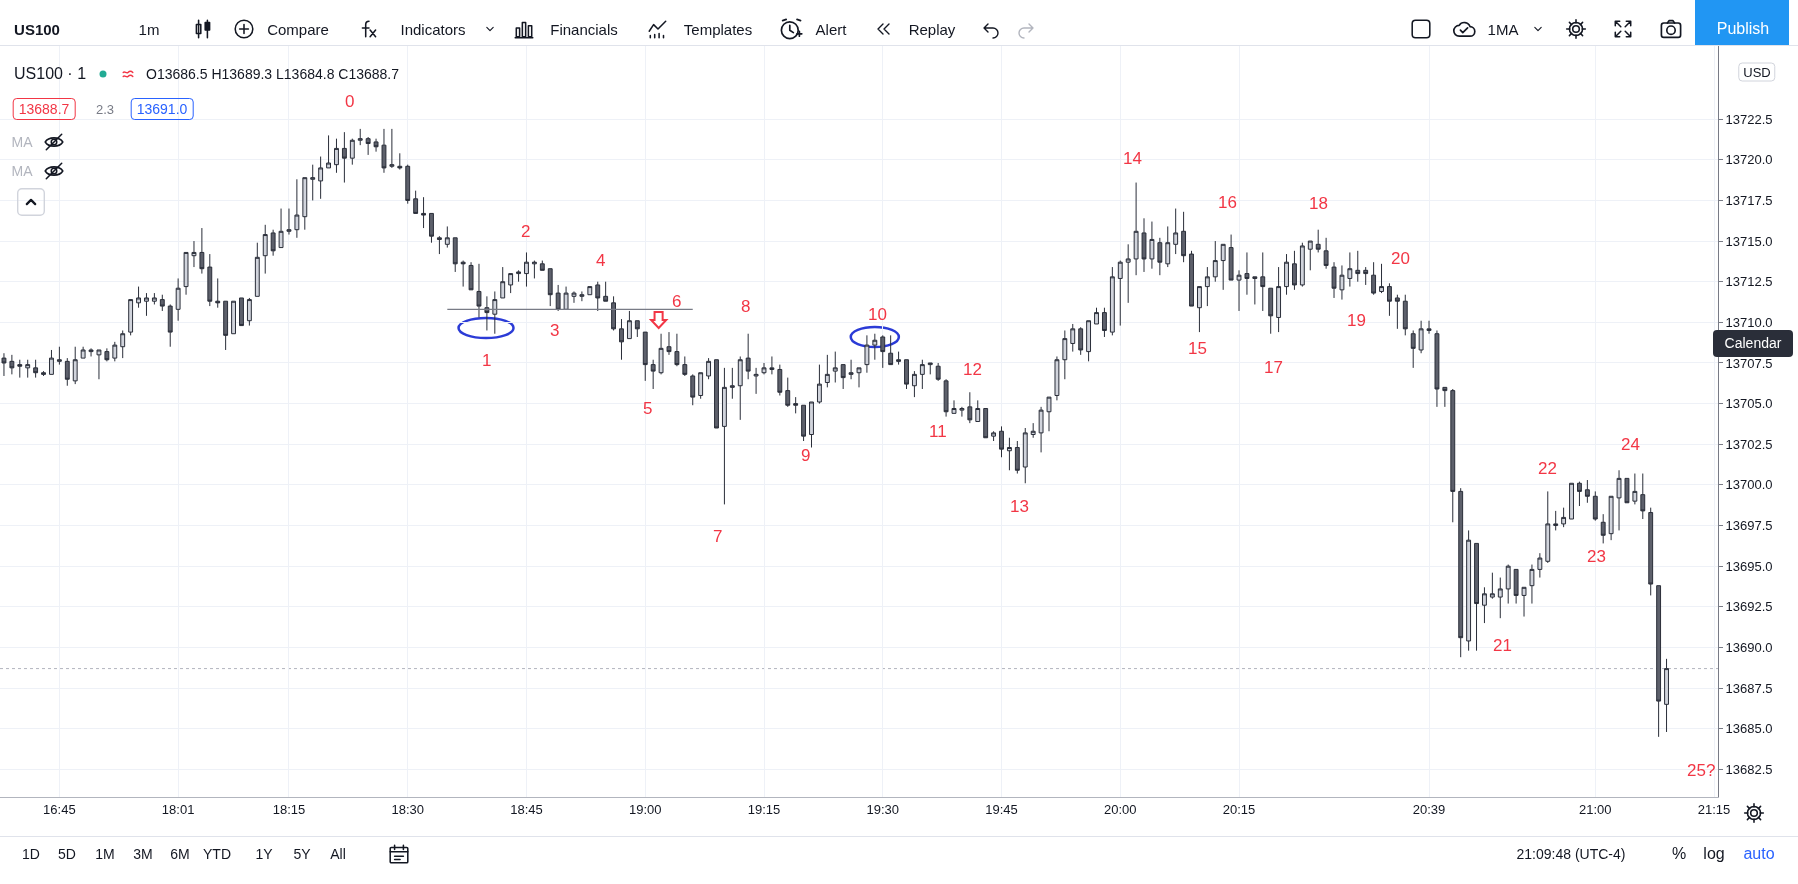 The height and width of the screenshot is (884, 1798). What do you see at coordinates (1571, 854) in the screenshot?
I see `text: 21:09:48 (UTC-4)` at bounding box center [1571, 854].